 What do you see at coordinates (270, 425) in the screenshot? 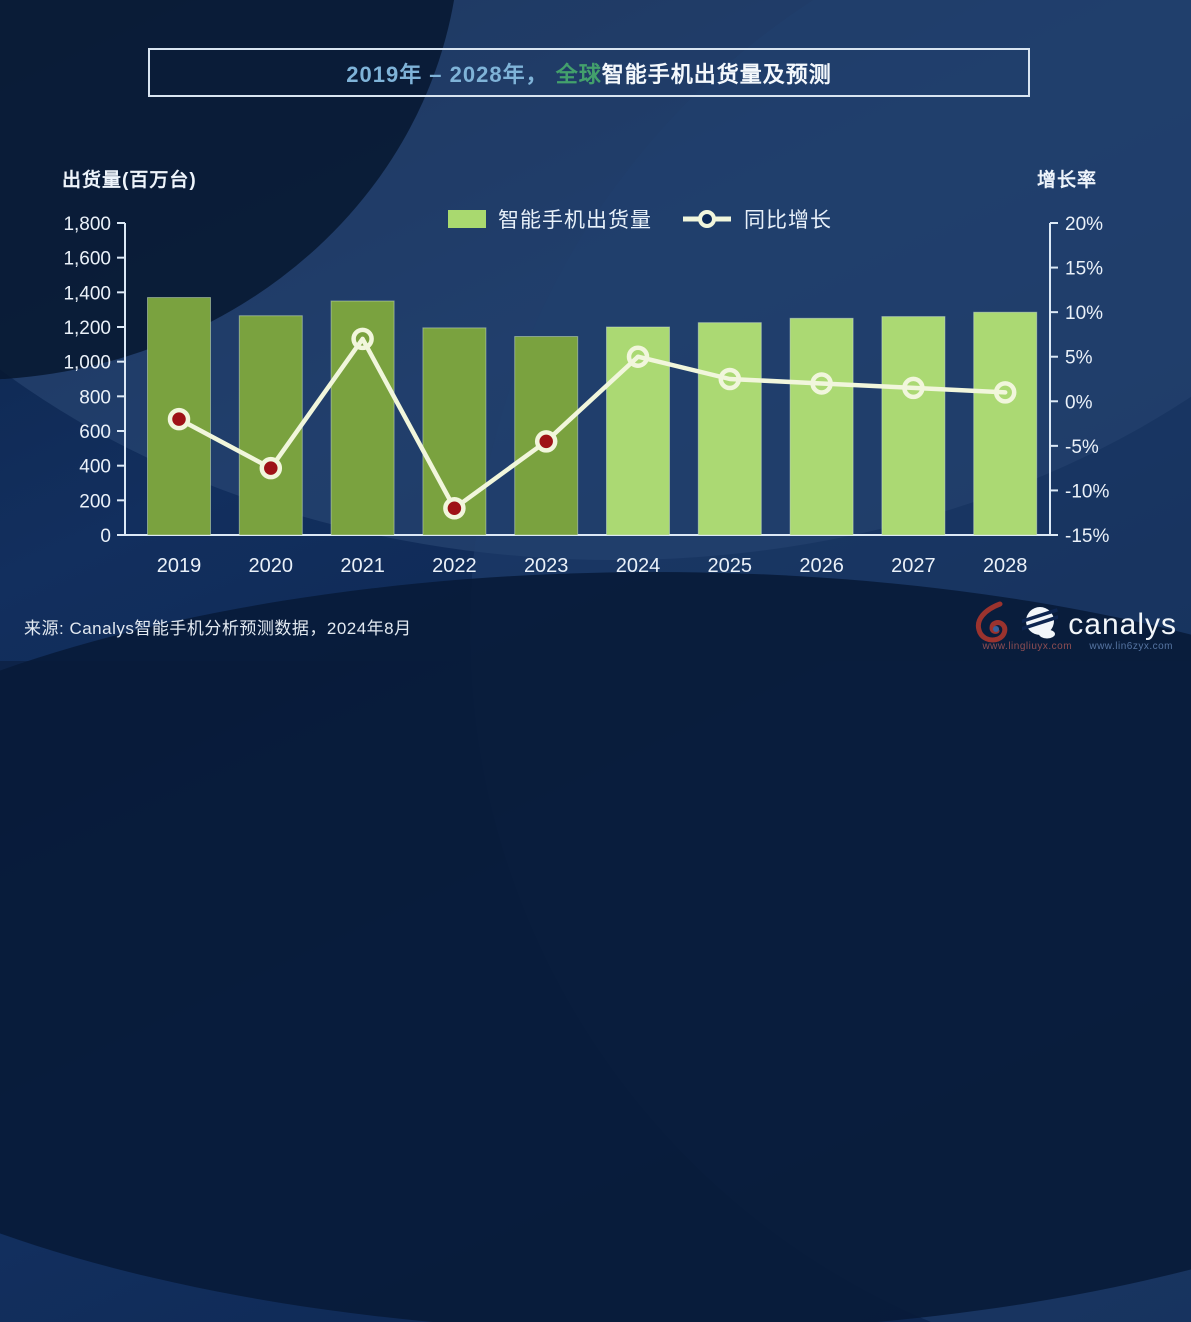
I see `bar-2020` at bounding box center [270, 425].